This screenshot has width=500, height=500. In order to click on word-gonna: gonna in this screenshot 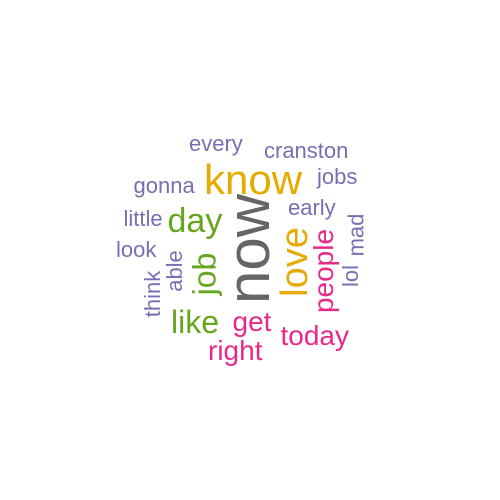, I will do `click(164, 185)`.